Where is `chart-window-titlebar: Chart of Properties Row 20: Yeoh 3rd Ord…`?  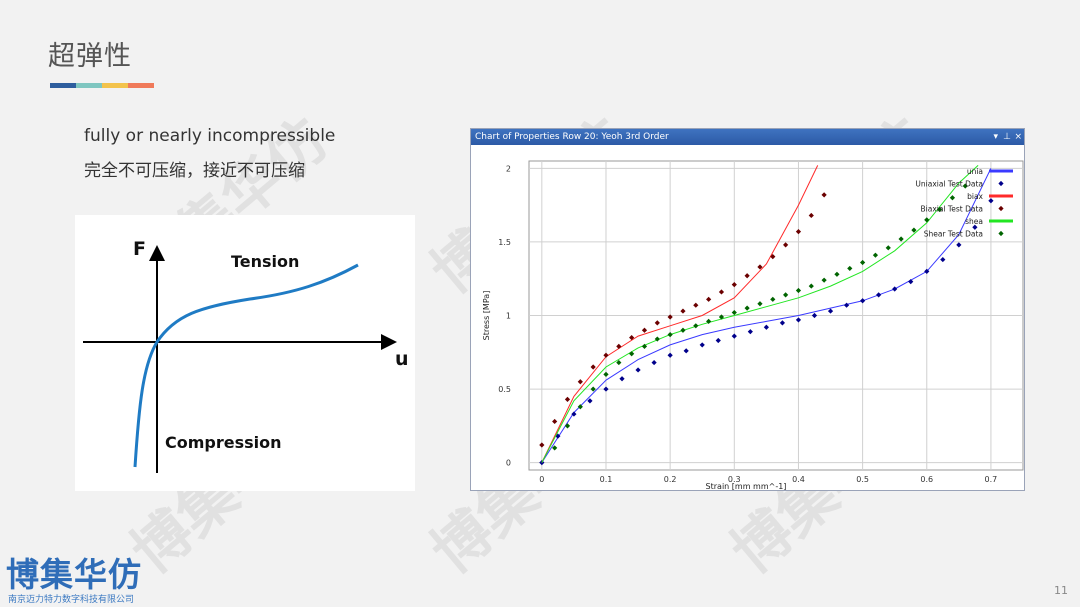 chart-window-titlebar: Chart of Properties Row 20: Yeoh 3rd Ord… is located at coordinates (747, 137).